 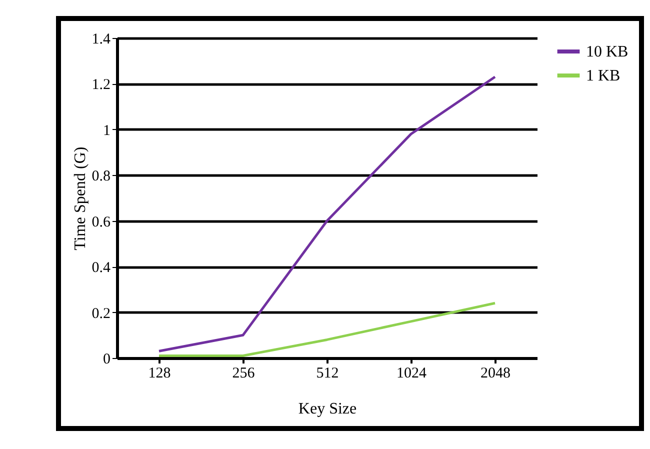 What do you see at coordinates (411, 374) in the screenshot?
I see `x-tick-label: 1024` at bounding box center [411, 374].